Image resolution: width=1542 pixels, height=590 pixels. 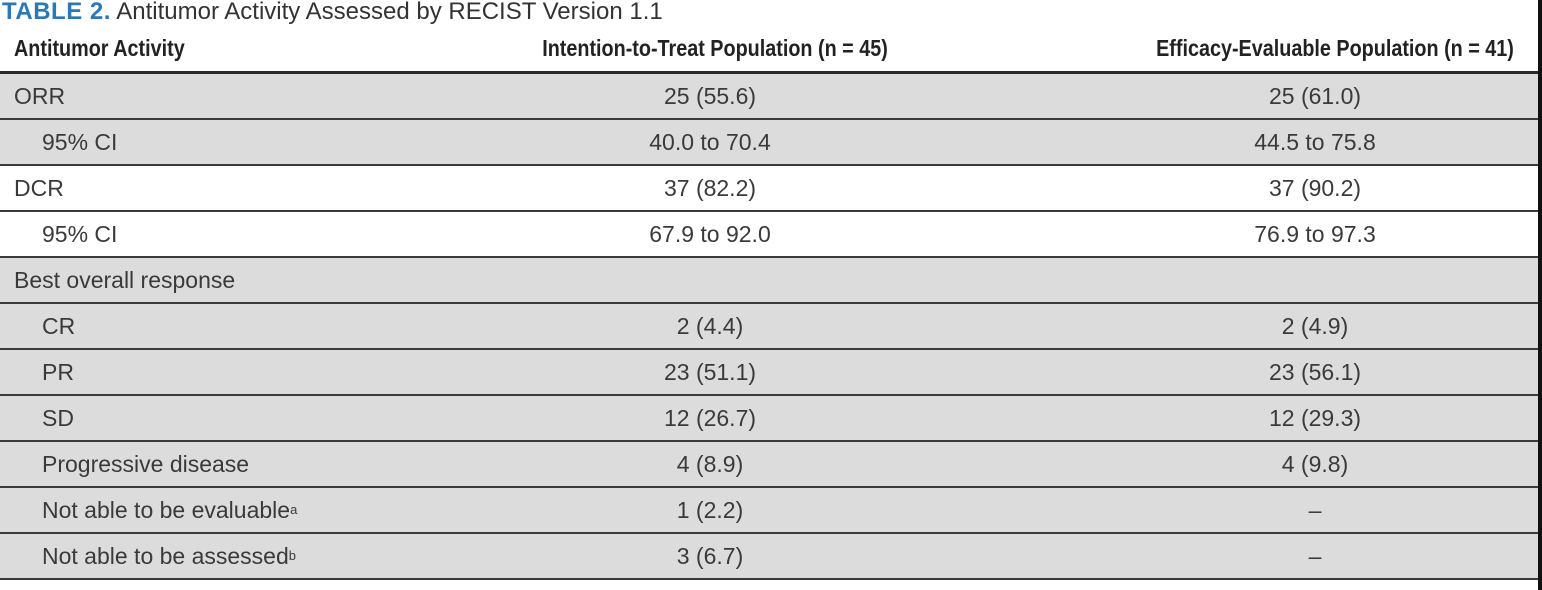 I want to click on ee-value: 23 (56.1), so click(x=1315, y=371).